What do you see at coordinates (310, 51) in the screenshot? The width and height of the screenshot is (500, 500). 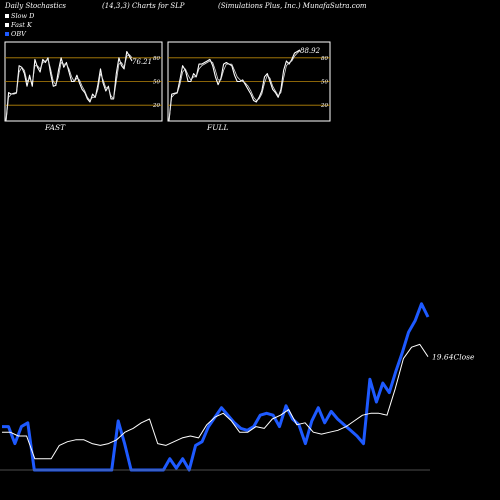 I see `last-value-label: 88.92` at bounding box center [310, 51].